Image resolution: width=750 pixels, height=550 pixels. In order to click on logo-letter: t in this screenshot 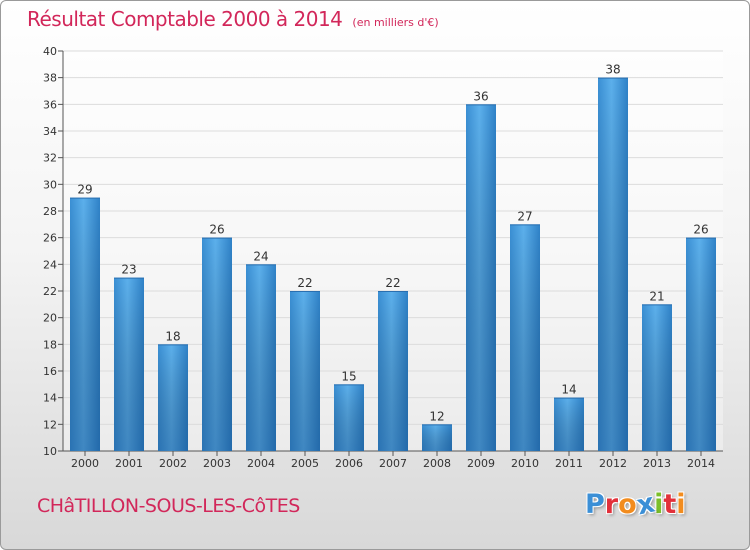, I will do `click(670, 504)`.